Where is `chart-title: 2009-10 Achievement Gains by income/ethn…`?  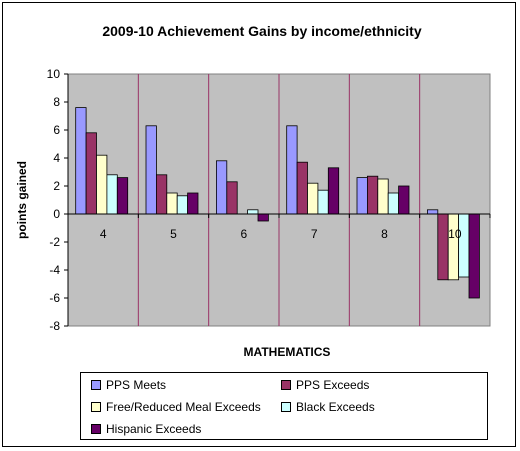 chart-title: 2009-10 Achievement Gains by income/ethn… is located at coordinates (261, 31).